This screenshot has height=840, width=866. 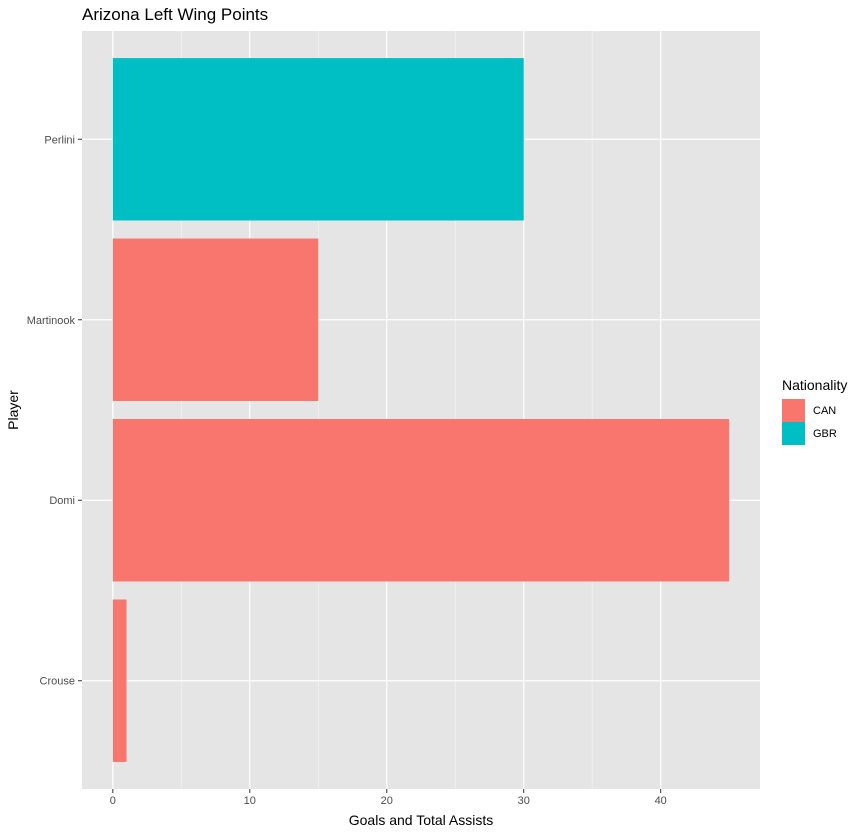 What do you see at coordinates (814, 385) in the screenshot?
I see `legend-title: Nationality` at bounding box center [814, 385].